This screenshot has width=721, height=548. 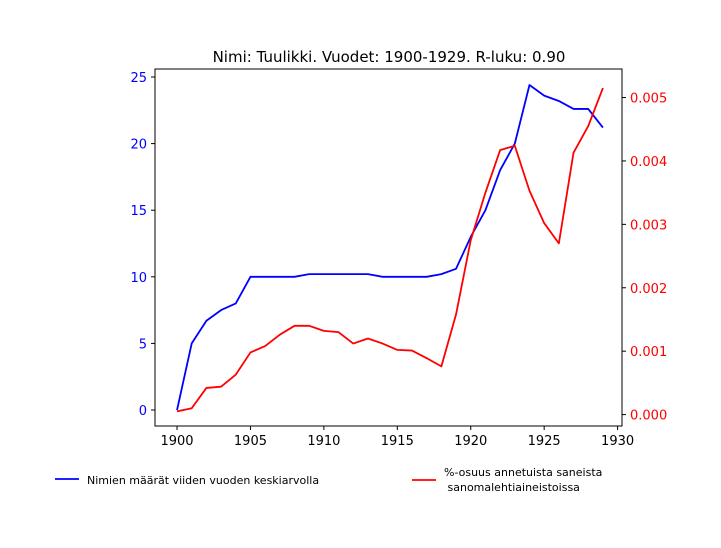 What do you see at coordinates (523, 472) in the screenshot?
I see `legend-label-2-line: %-osuus annetuista saneista` at bounding box center [523, 472].